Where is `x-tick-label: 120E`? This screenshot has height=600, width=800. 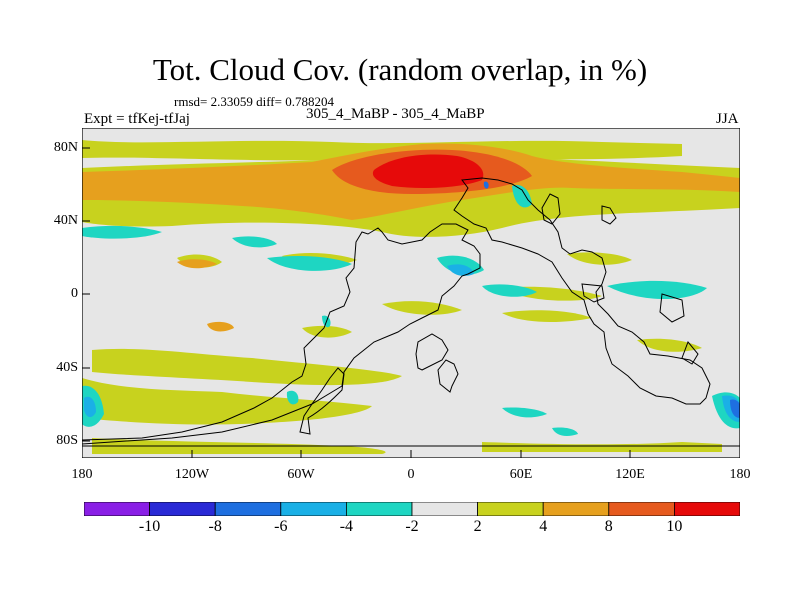 x-tick-label: 120E is located at coordinates (630, 474).